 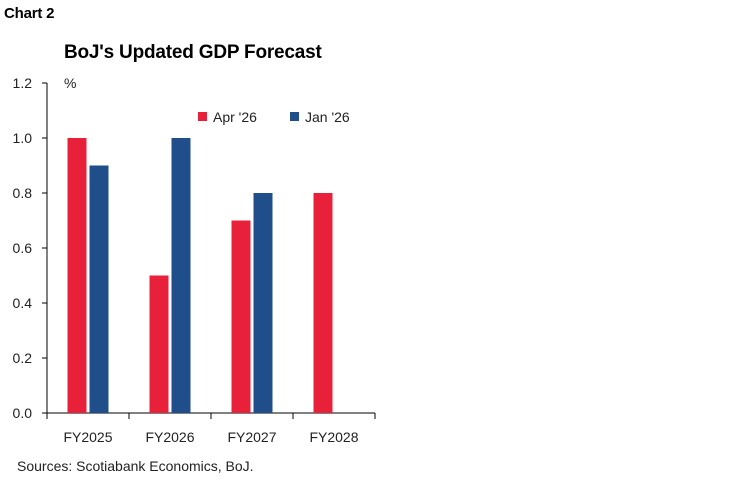 I want to click on x-tick-label: FY2025, so click(x=87, y=437).